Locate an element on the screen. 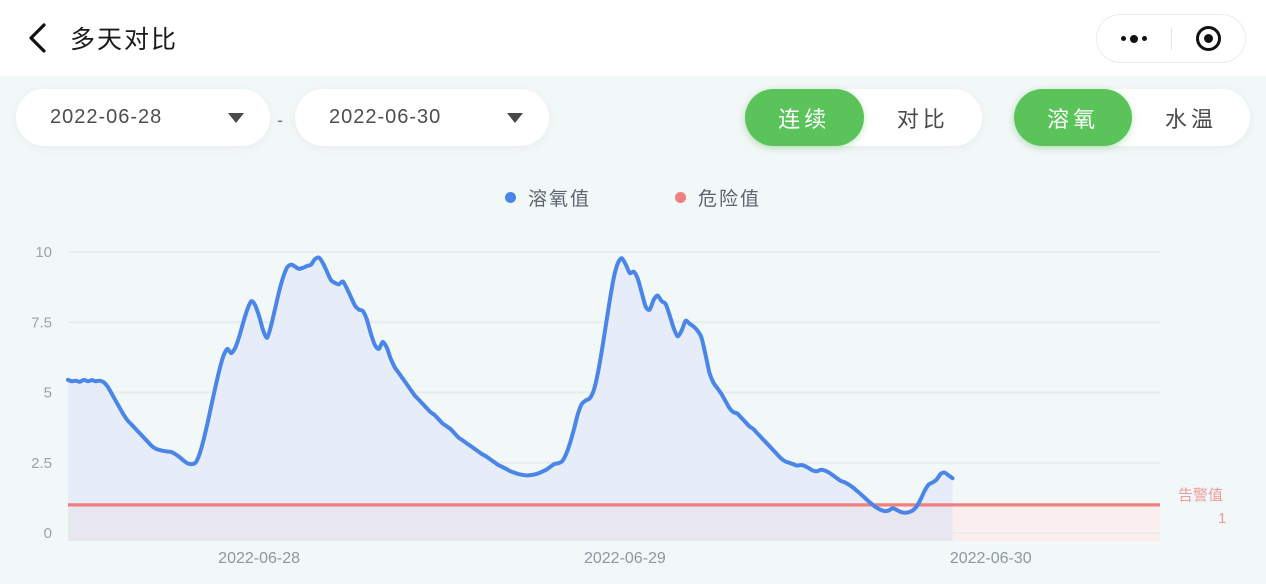 Image resolution: width=1266 pixels, height=584 pixels. svg-text: 7.5 is located at coordinates (41, 322).